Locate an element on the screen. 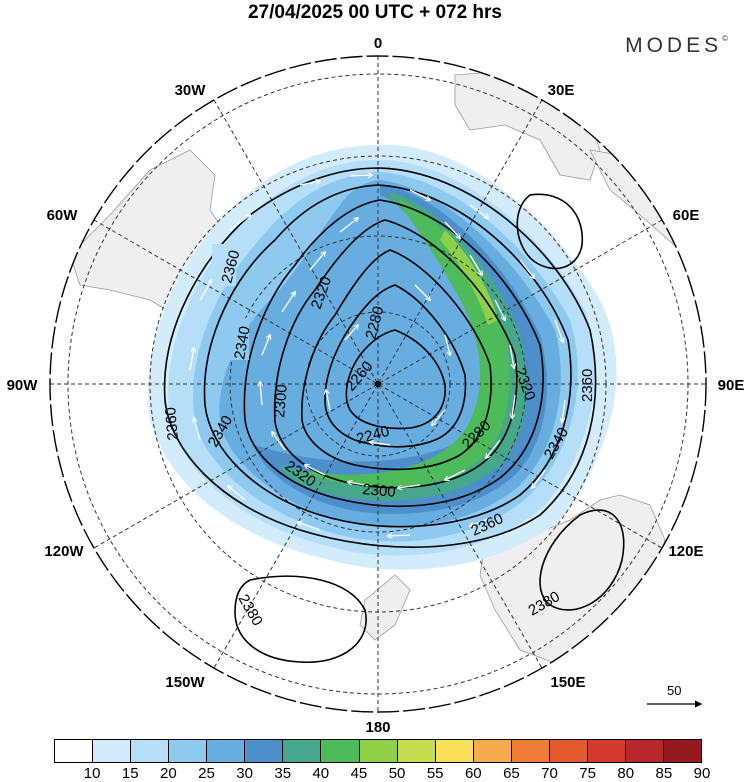 The height and width of the screenshot is (782, 750). colorbar-tick-label: 65 is located at coordinates (511, 773).